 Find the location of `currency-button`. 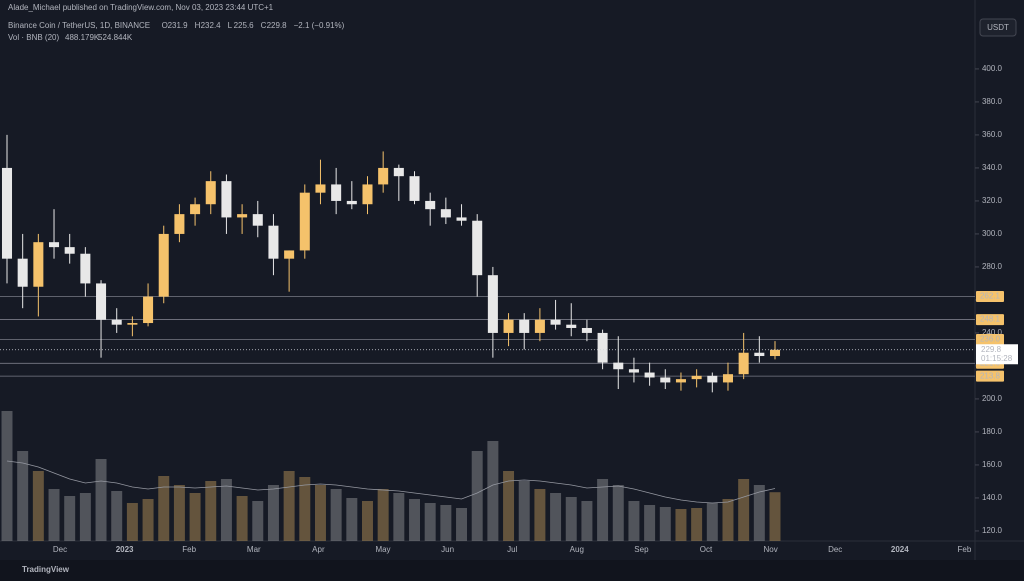

currency-button is located at coordinates (998, 27).